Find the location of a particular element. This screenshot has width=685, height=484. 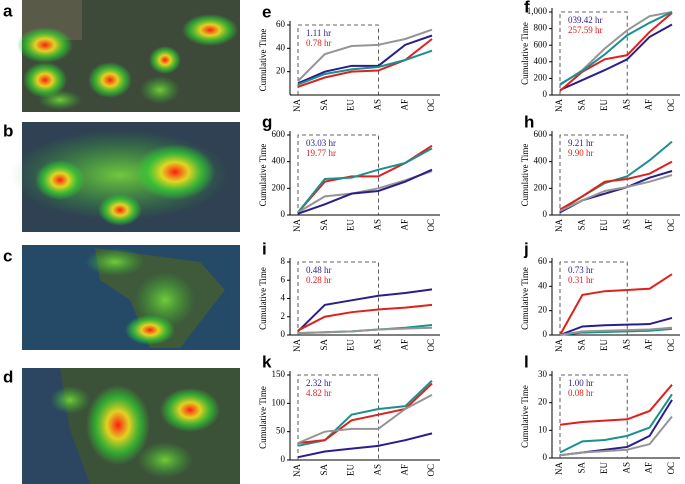

y-tick-label: 2 is located at coordinates (283, 316).